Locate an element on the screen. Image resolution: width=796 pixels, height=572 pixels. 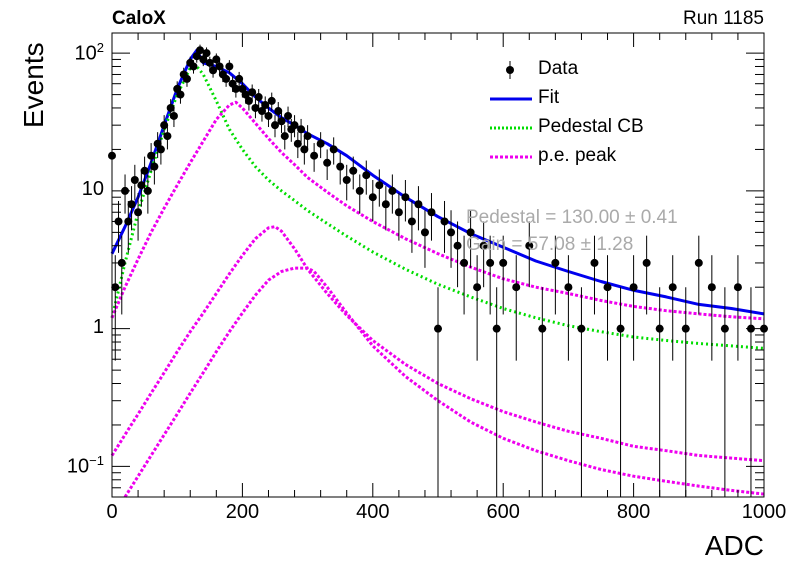
y-tick-label: 10² is located at coordinates (89, 52).